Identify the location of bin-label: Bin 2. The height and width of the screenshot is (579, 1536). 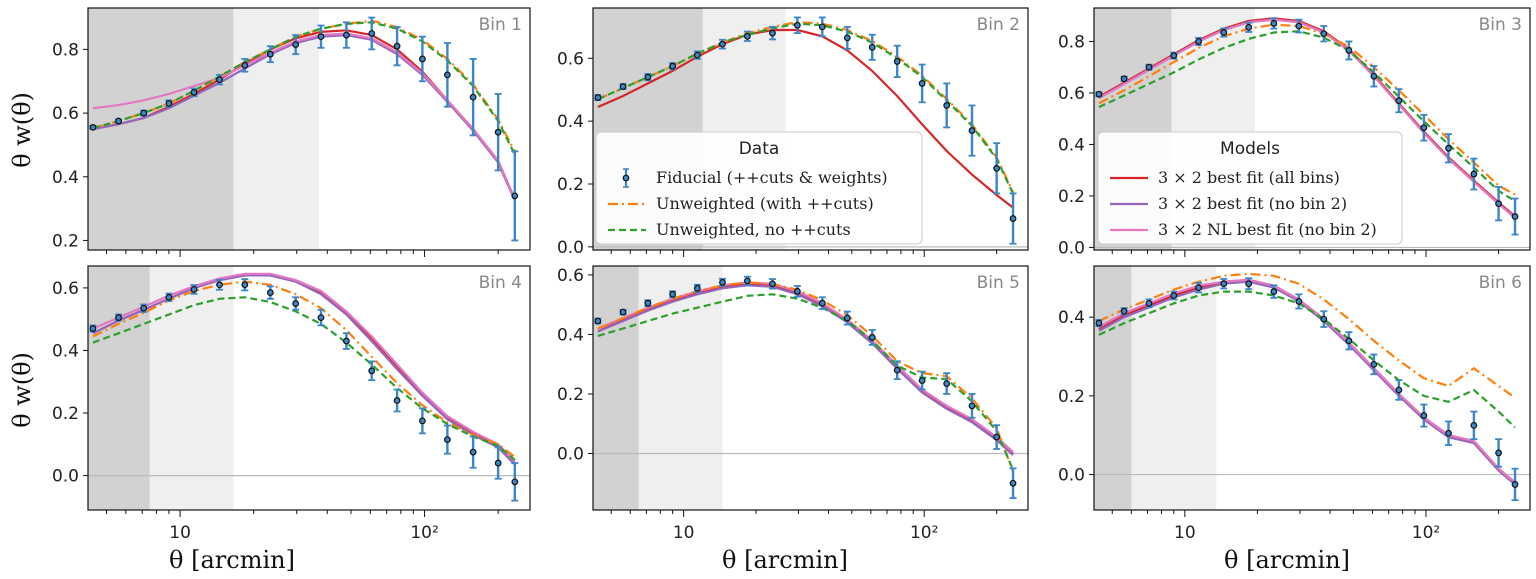
(998, 25).